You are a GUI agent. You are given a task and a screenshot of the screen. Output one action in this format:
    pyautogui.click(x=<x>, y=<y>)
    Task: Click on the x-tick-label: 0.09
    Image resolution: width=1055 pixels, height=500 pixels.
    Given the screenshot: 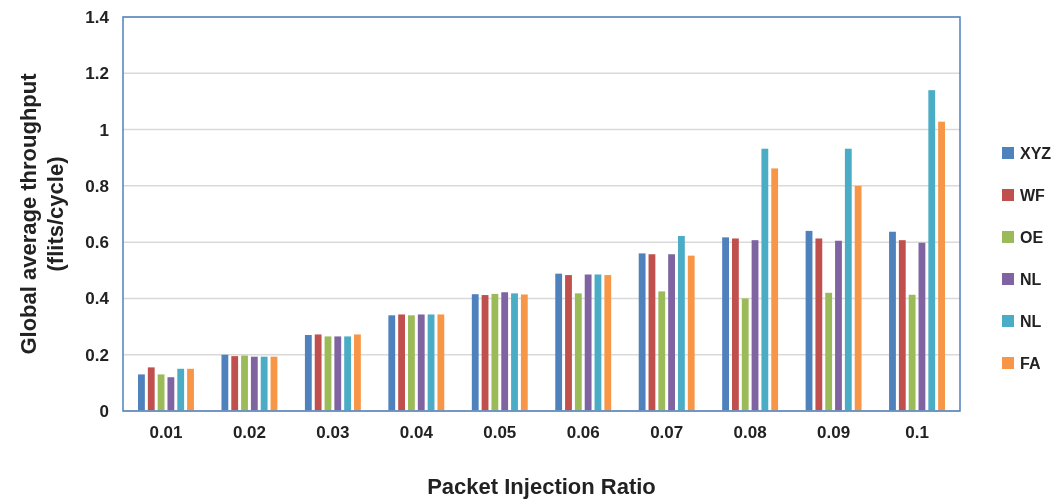 What is the action you would take?
    pyautogui.click(x=834, y=432)
    